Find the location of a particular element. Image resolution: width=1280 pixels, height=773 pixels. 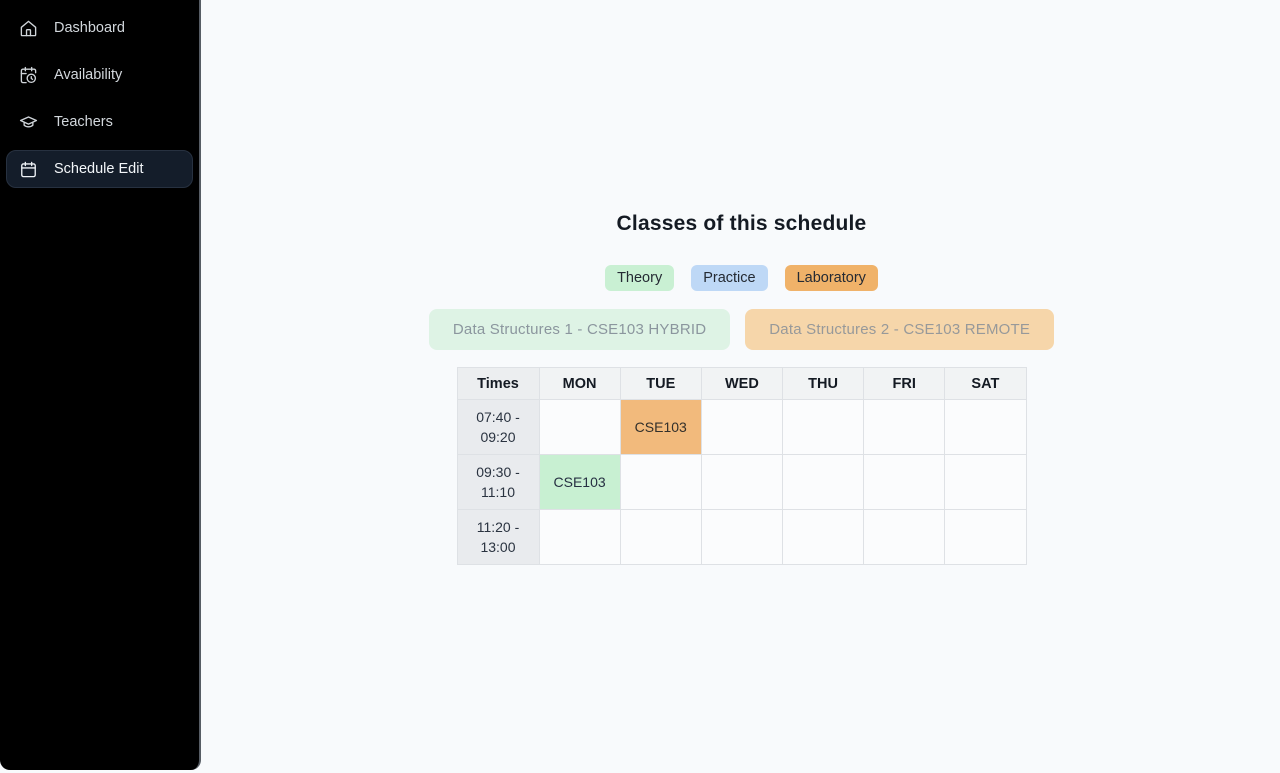

sidebar-item-availability: Availability is located at coordinates (99, 75).